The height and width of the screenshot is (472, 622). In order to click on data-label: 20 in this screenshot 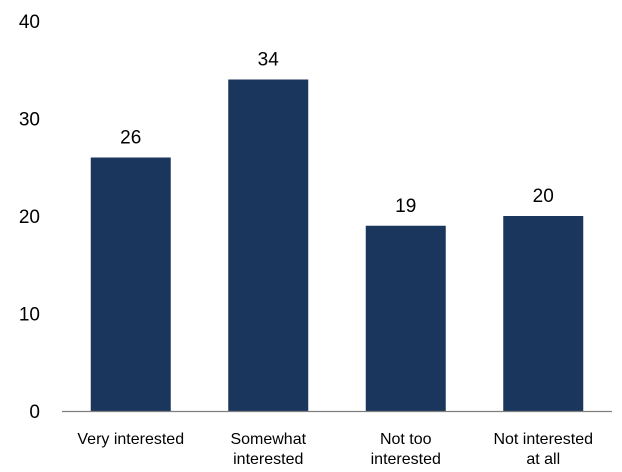, I will do `click(543, 196)`.